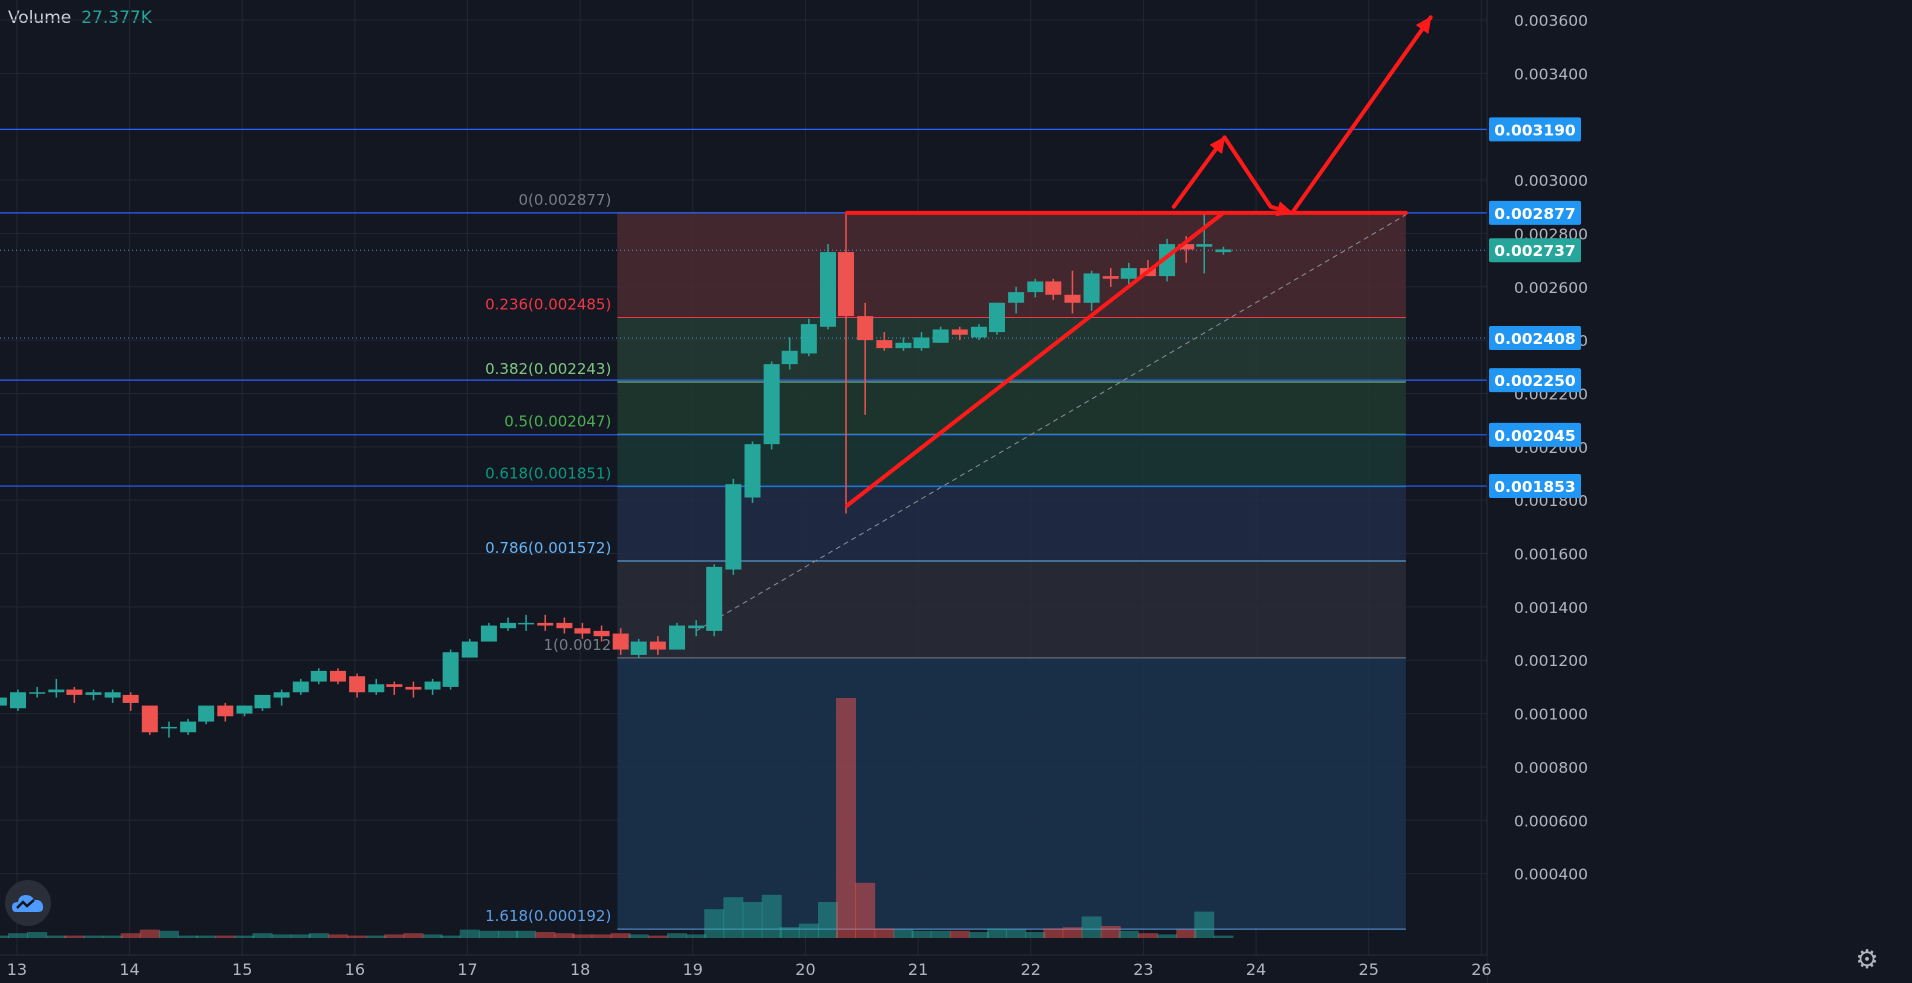  What do you see at coordinates (548, 369) in the screenshot?
I see `fib-level-label: 0.382(0.002243)` at bounding box center [548, 369].